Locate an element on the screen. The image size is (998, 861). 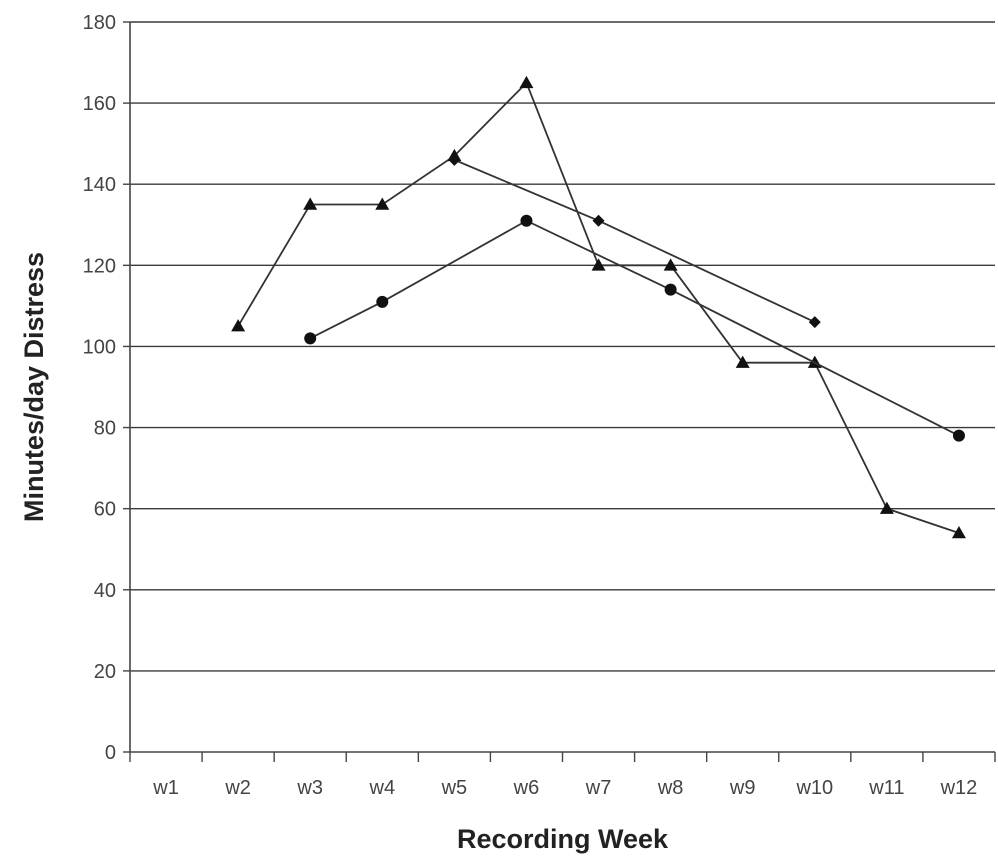
y-tick-label: 180 is located at coordinates (99, 23).